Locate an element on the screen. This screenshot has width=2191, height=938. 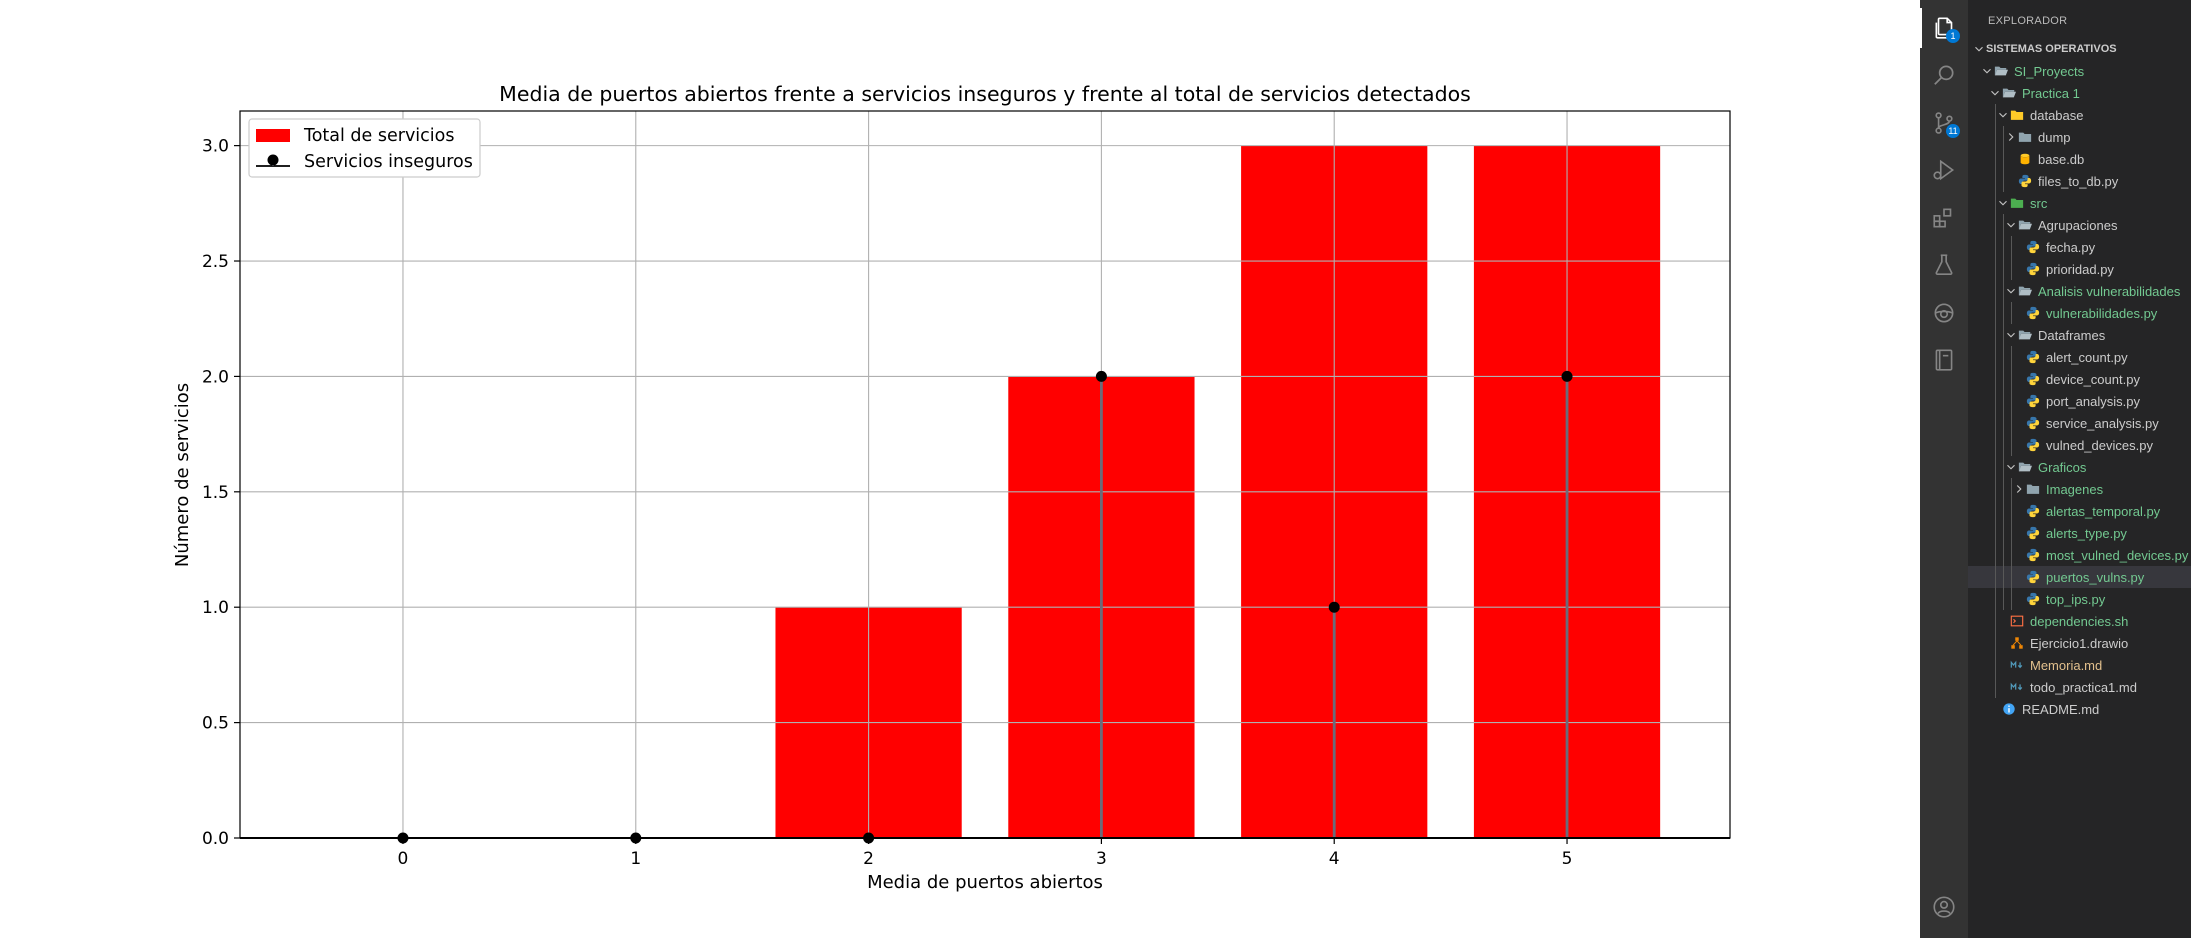
tree-file: most_vulned_devices.py is located at coordinates (2079, 555).